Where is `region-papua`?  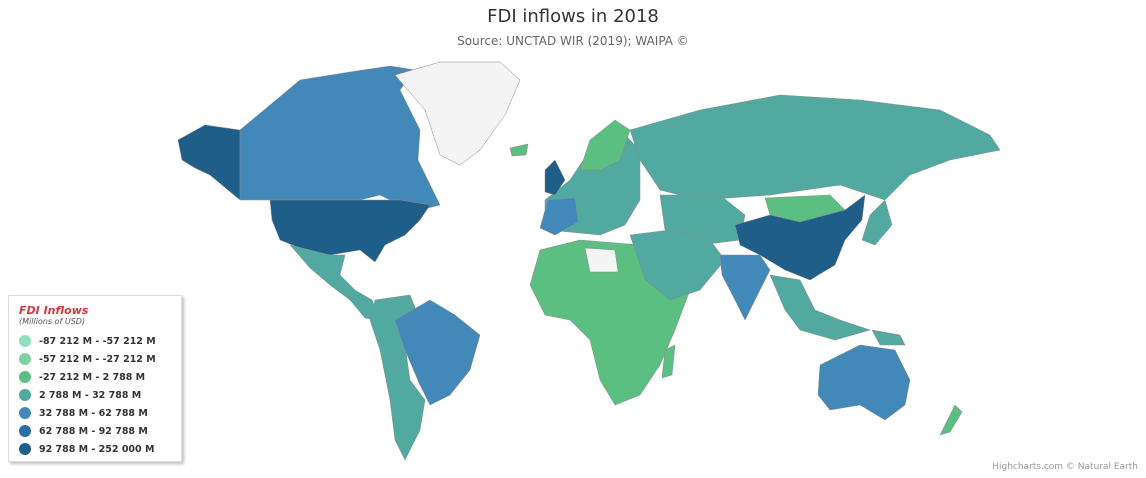 region-papua is located at coordinates (888, 337).